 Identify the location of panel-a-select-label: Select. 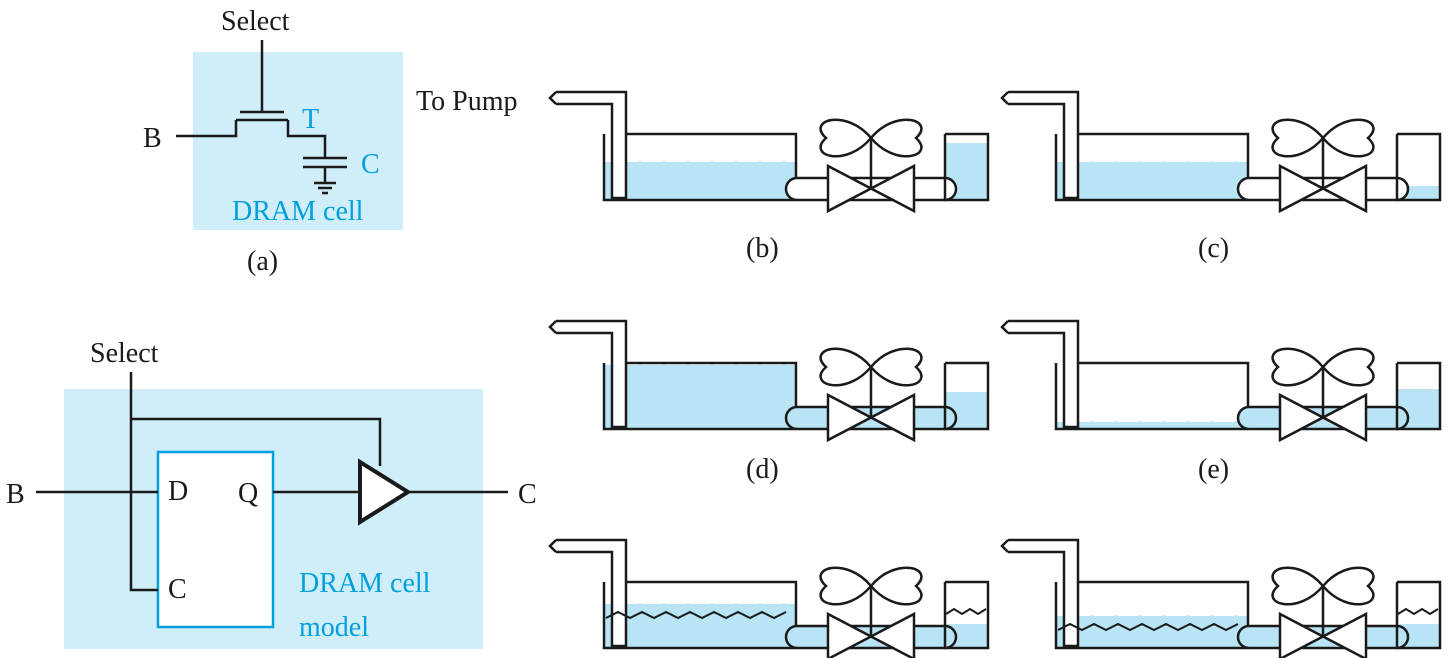
(255, 21).